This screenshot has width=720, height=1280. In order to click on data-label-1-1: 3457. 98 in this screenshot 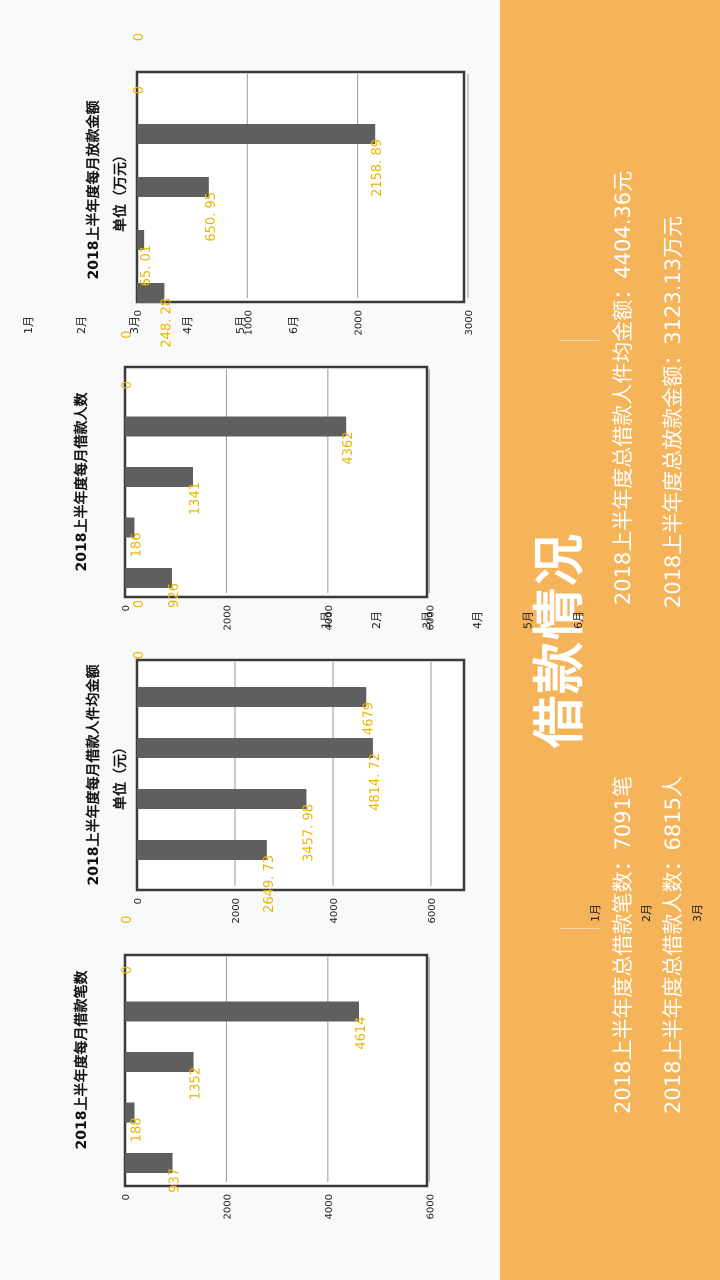, I will do `click(308, 833)`.